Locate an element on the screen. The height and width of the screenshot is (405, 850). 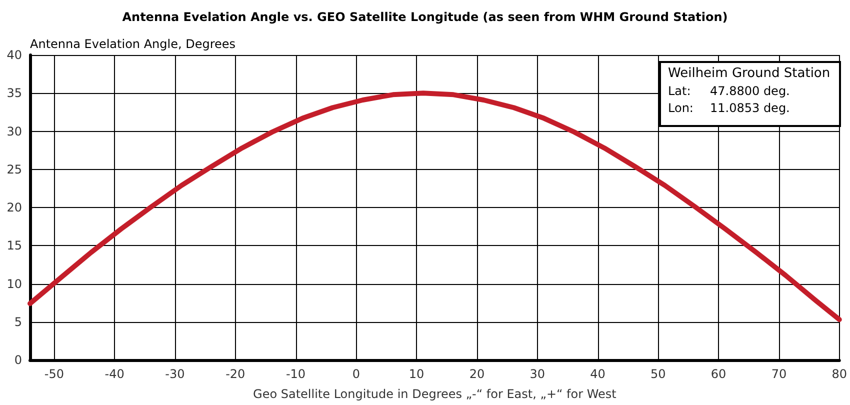
x-axis-title: Geo Satellite Longitude in Degrees „-“ for East, „+“ for West is located at coordinates (435, 394).